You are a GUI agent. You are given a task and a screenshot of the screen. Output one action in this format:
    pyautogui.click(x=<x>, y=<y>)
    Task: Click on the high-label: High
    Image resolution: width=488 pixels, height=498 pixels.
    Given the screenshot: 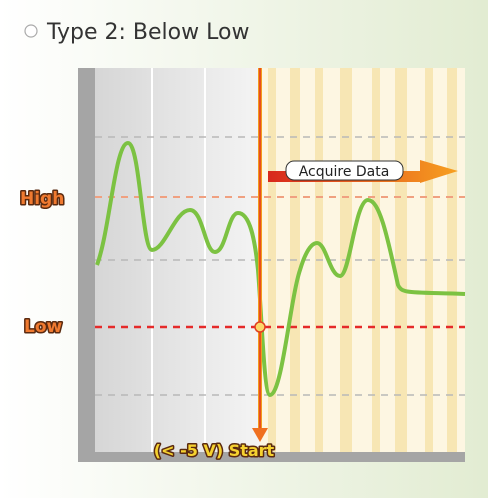 What is the action you would take?
    pyautogui.click(x=42, y=199)
    